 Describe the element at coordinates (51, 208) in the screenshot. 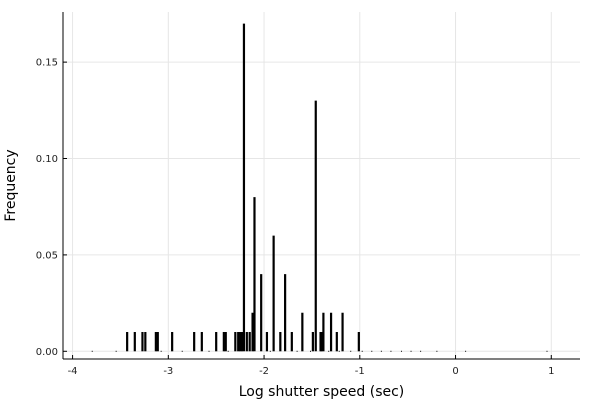

I see `y-tick-labels: 0.00 0.05 0.10 0.15` at that location.